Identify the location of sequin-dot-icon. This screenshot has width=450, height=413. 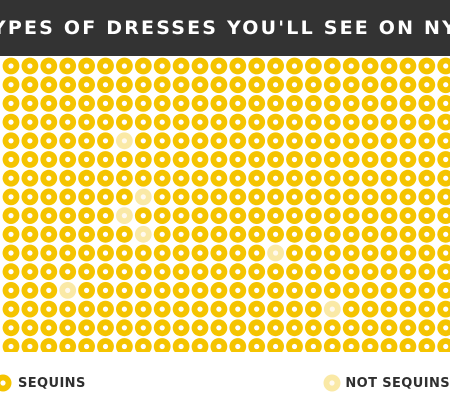
(6, 383).